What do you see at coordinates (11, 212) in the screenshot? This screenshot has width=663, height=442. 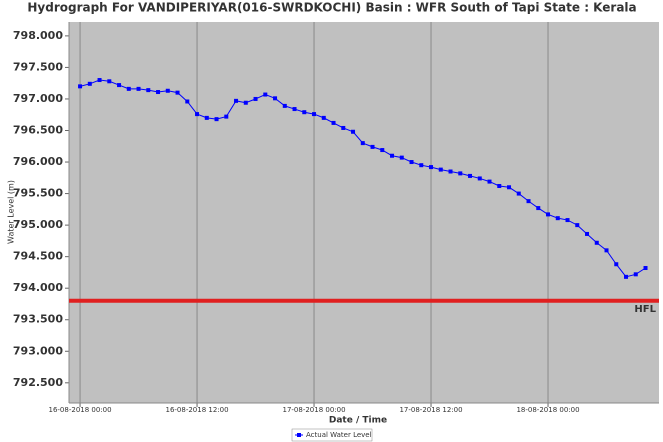 I see `y-axis-label: Water Level (m)` at bounding box center [11, 212].